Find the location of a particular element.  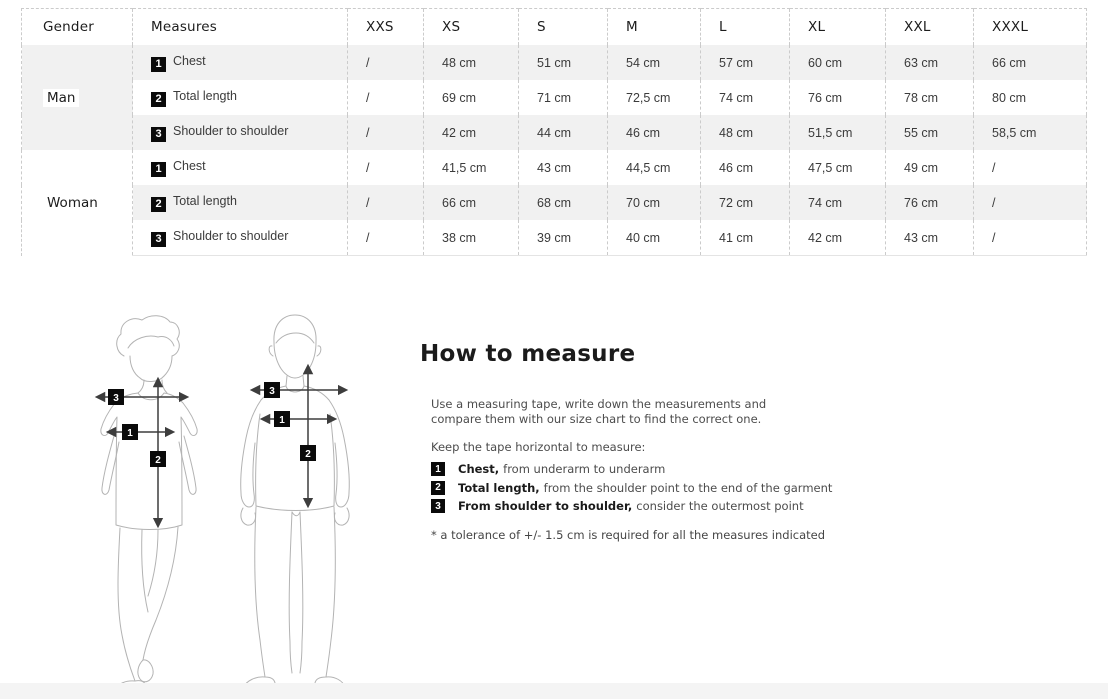

man-badge-1-label: 1 is located at coordinates (282, 420).